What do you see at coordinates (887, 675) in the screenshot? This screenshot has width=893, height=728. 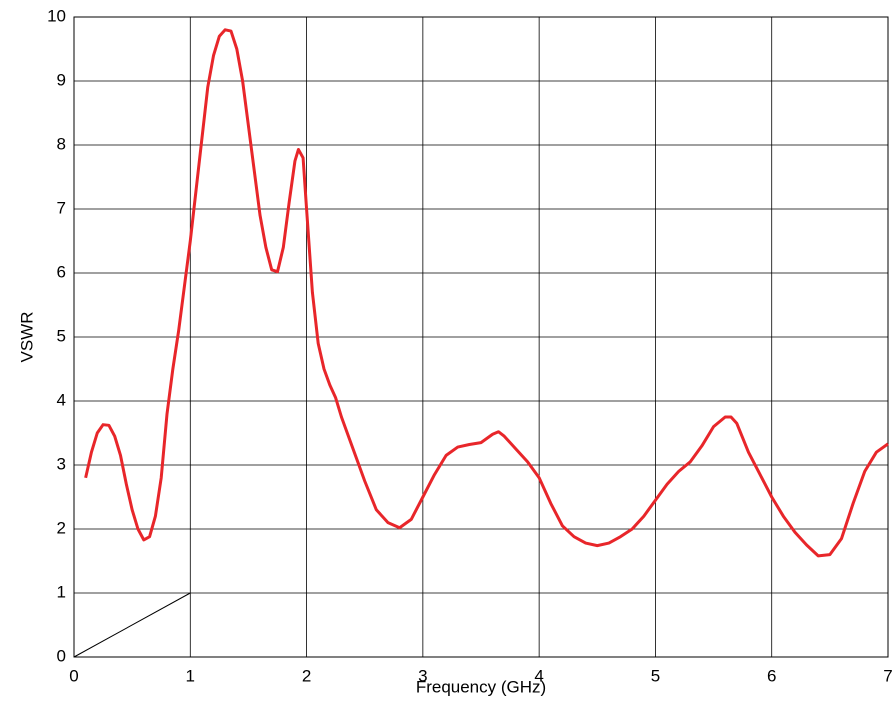 I see `x-tick-label: 7` at bounding box center [887, 675].